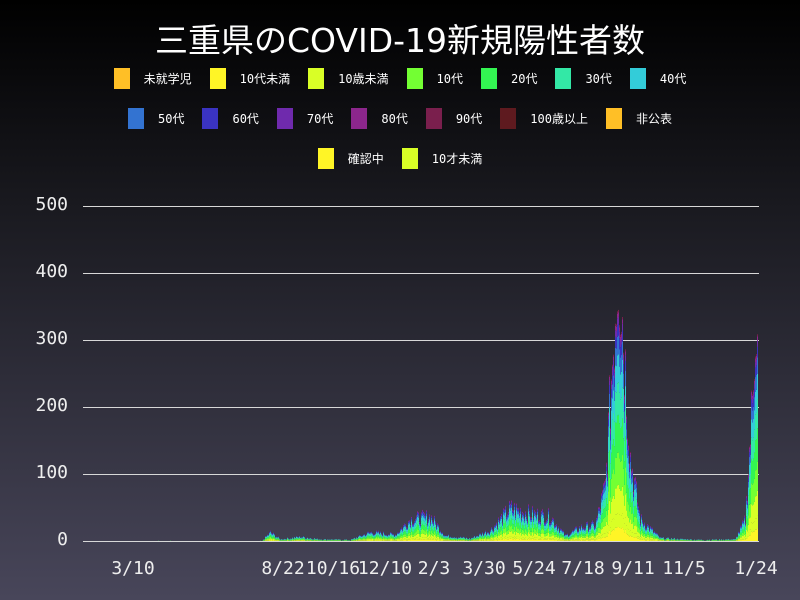 Image resolution: width=800 pixels, height=600 pixels. Describe the element at coordinates (51, 271) in the screenshot. I see `y-tick-label: 400` at that location.